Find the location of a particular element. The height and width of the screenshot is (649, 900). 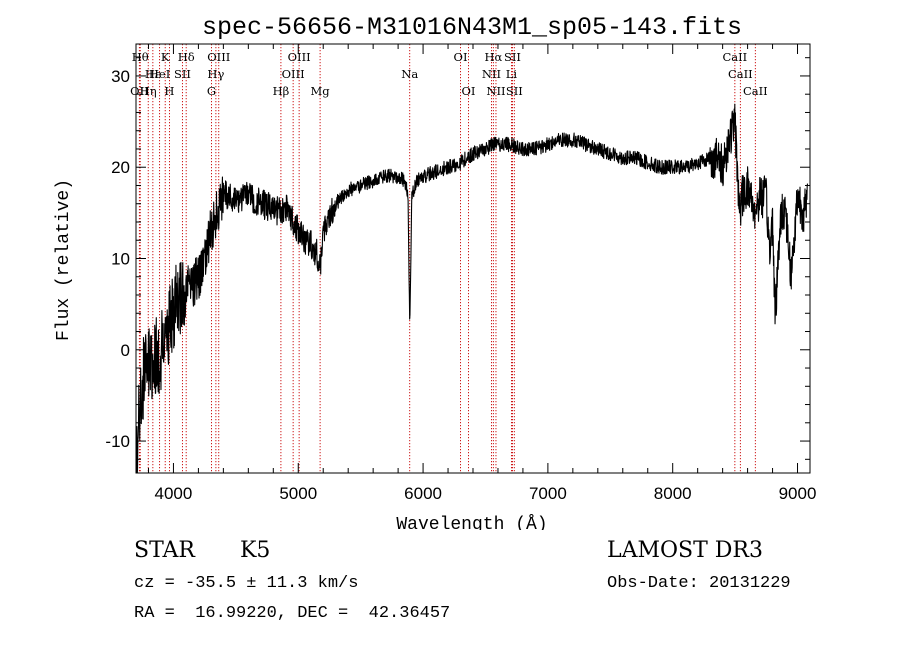

y-axis-label: Flux (relative) is located at coordinates (64, 260).